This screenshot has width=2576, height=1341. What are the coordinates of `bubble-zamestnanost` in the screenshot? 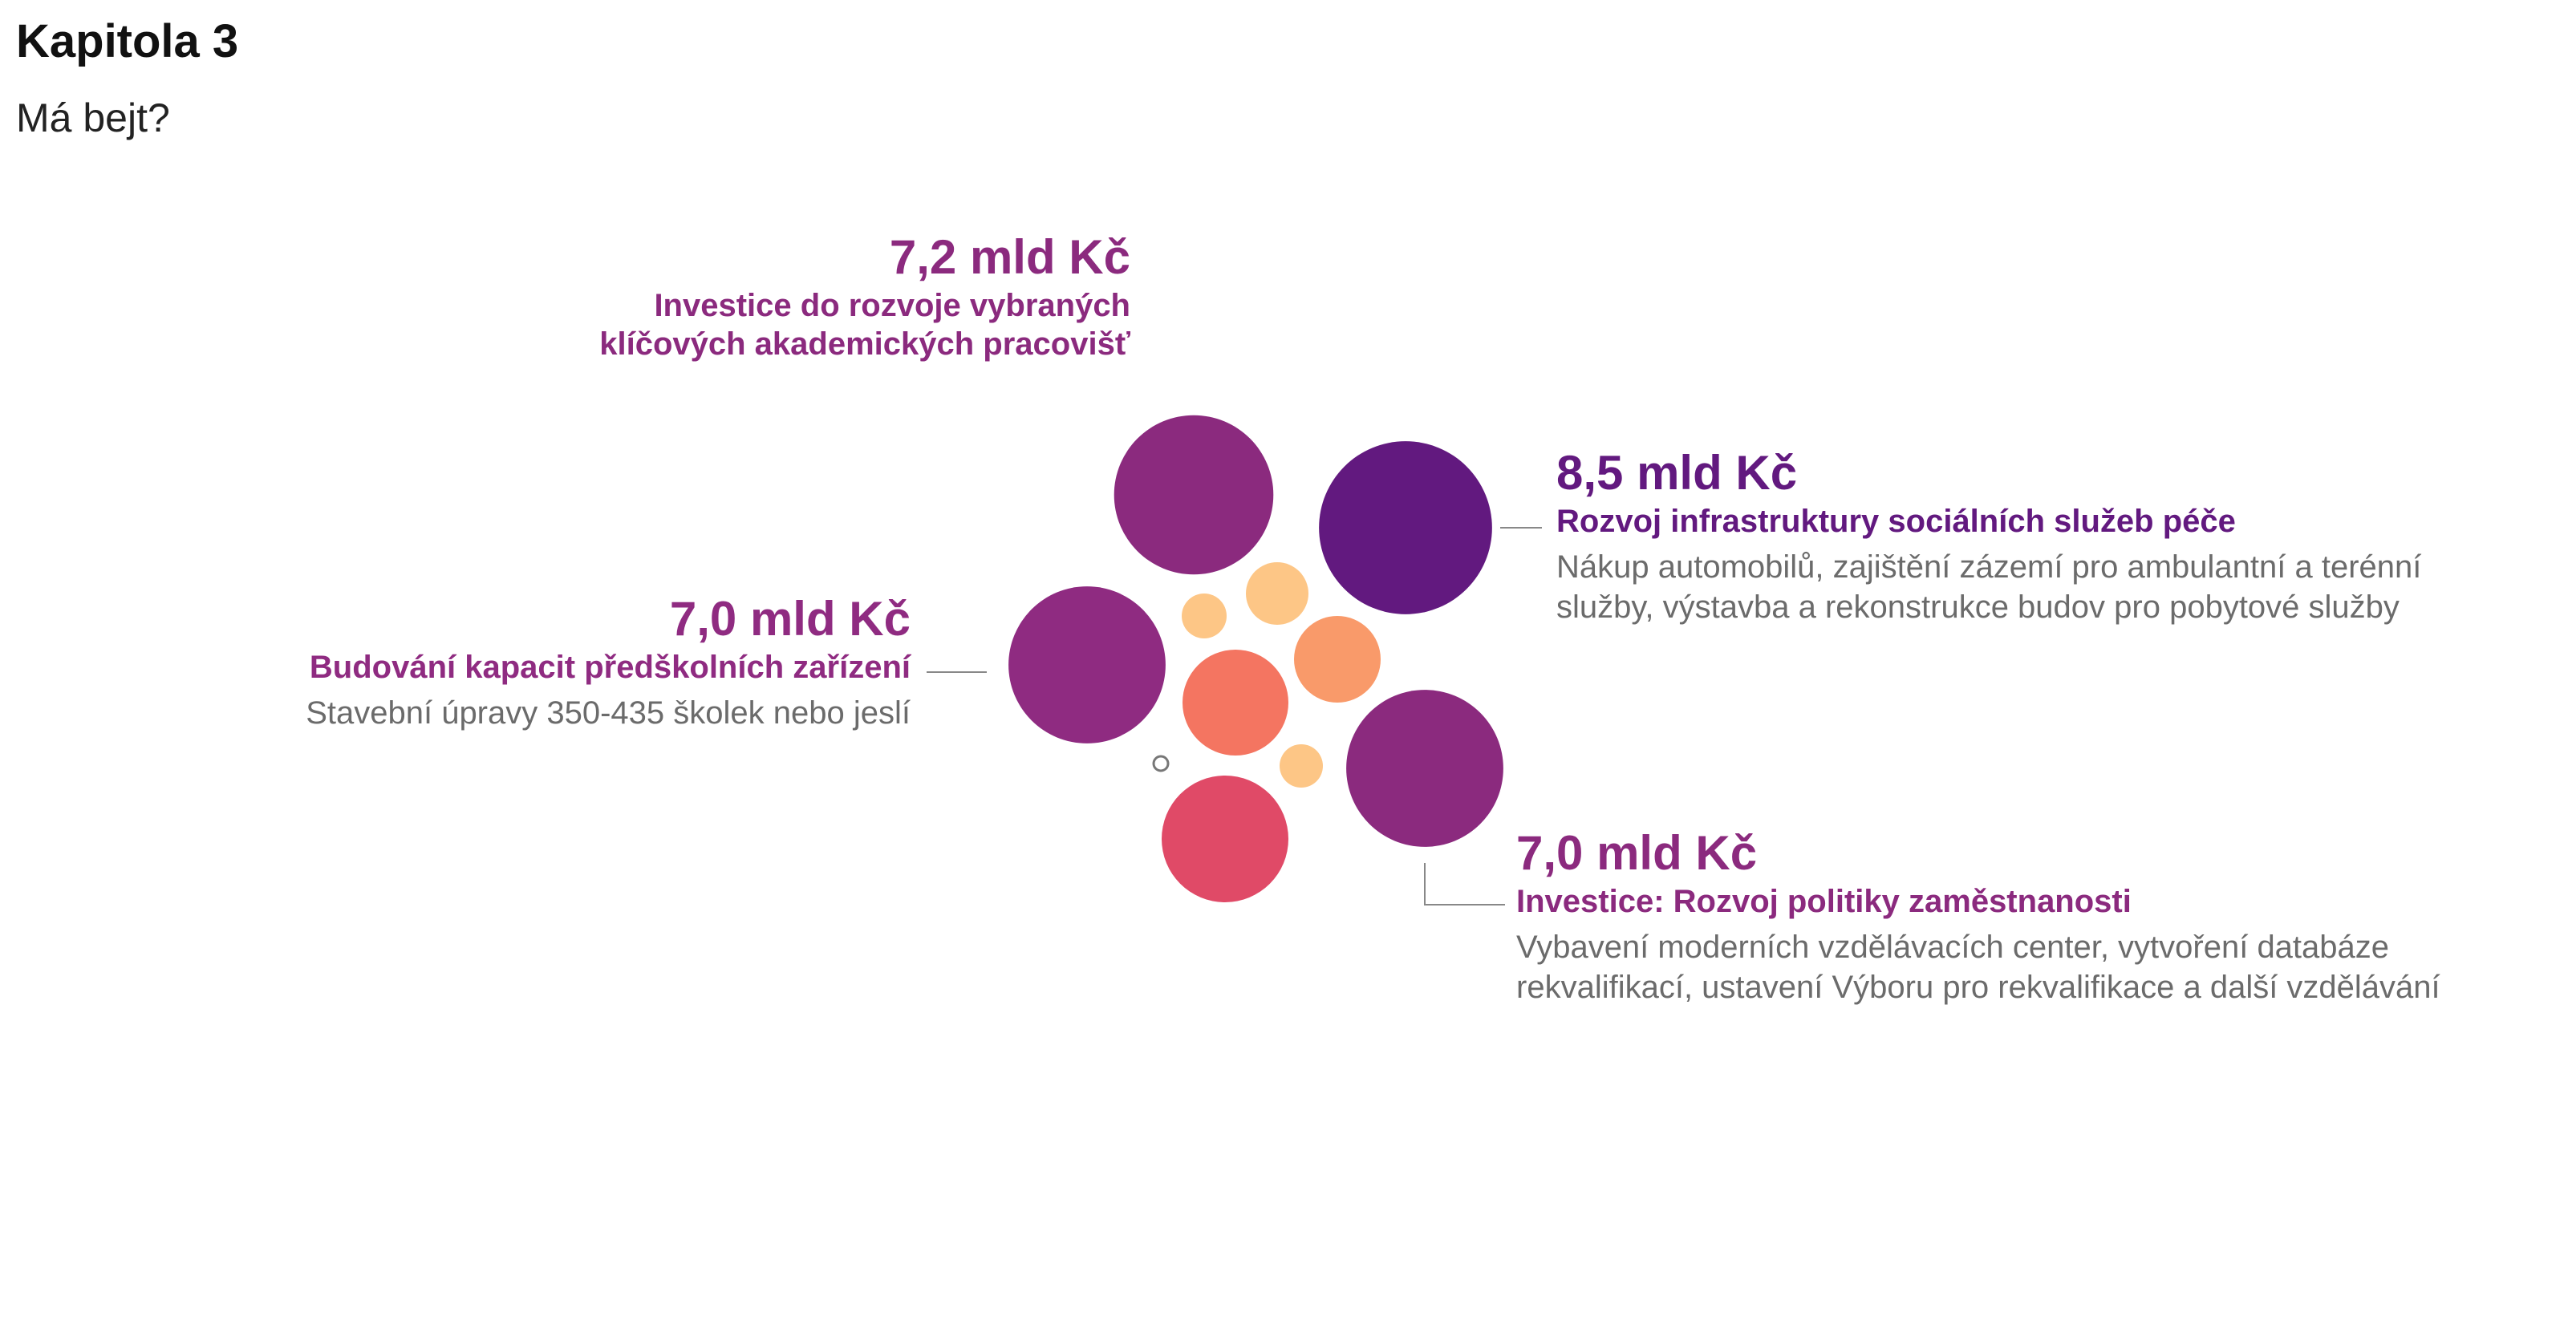 It's located at (1424, 768).